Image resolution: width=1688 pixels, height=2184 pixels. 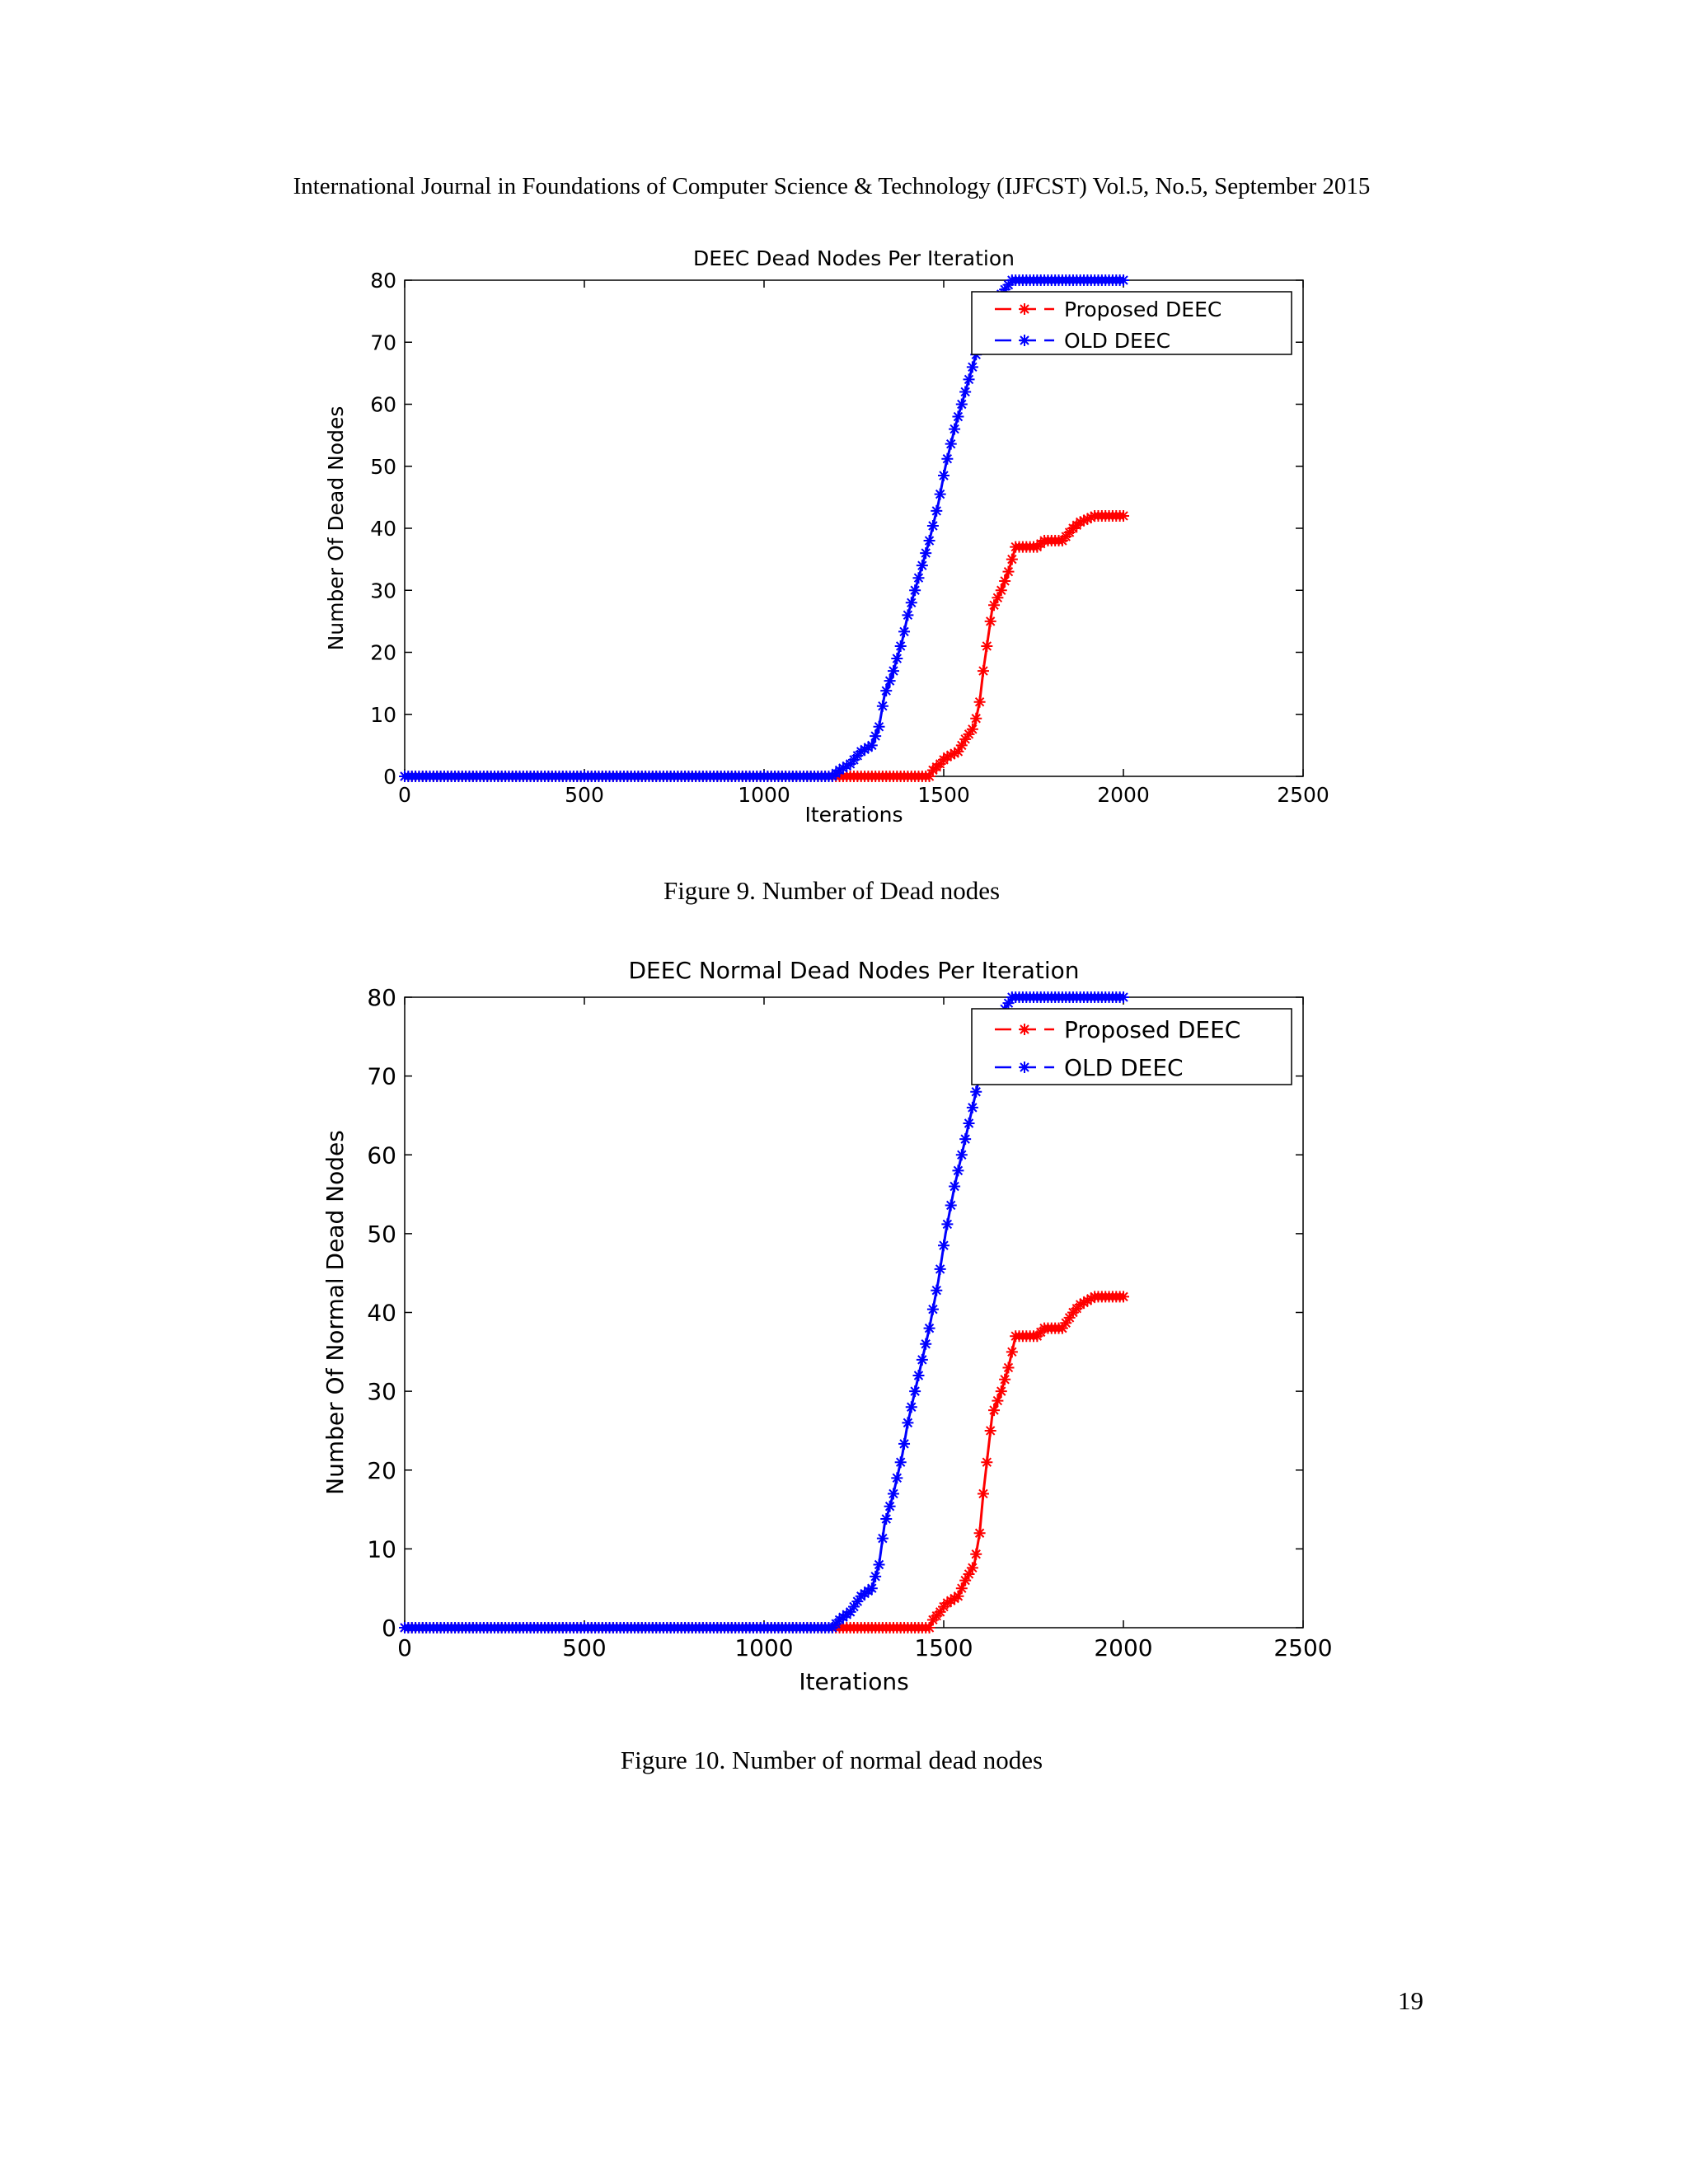 I want to click on y-tick-label: 0, so click(x=389, y=1628).